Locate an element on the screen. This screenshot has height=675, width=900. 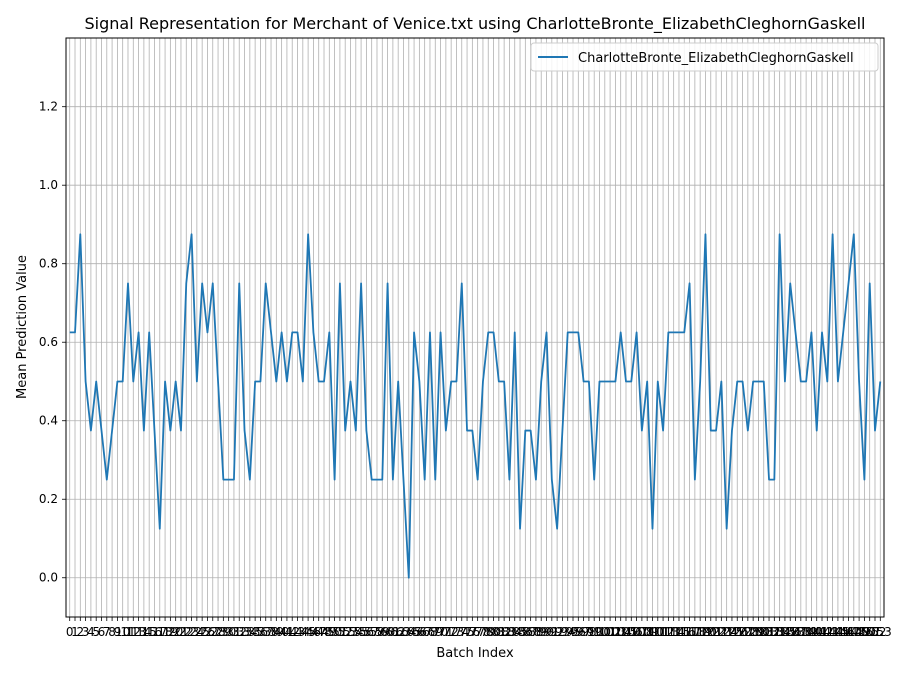
x-tick-label: 151 is located at coordinates (869, 632).